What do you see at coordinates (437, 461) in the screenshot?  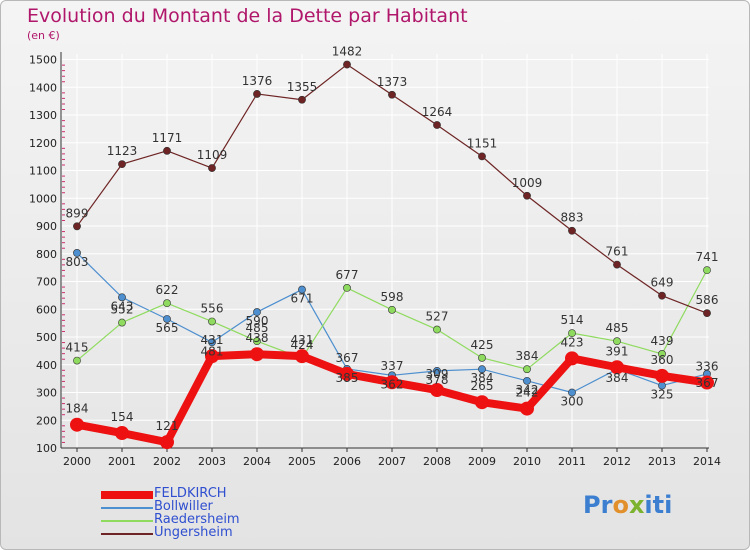 I see `x-tick-label: 2008` at bounding box center [437, 461].